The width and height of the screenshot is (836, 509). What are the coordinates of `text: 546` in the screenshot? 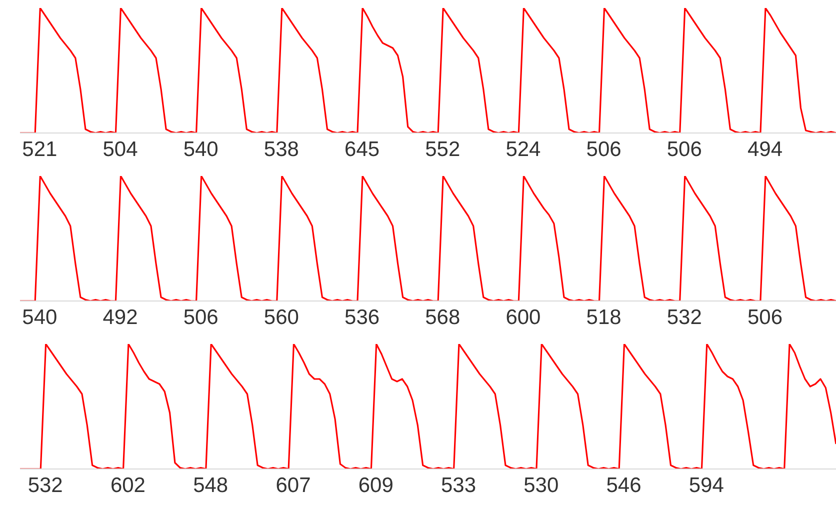 It's located at (624, 486).